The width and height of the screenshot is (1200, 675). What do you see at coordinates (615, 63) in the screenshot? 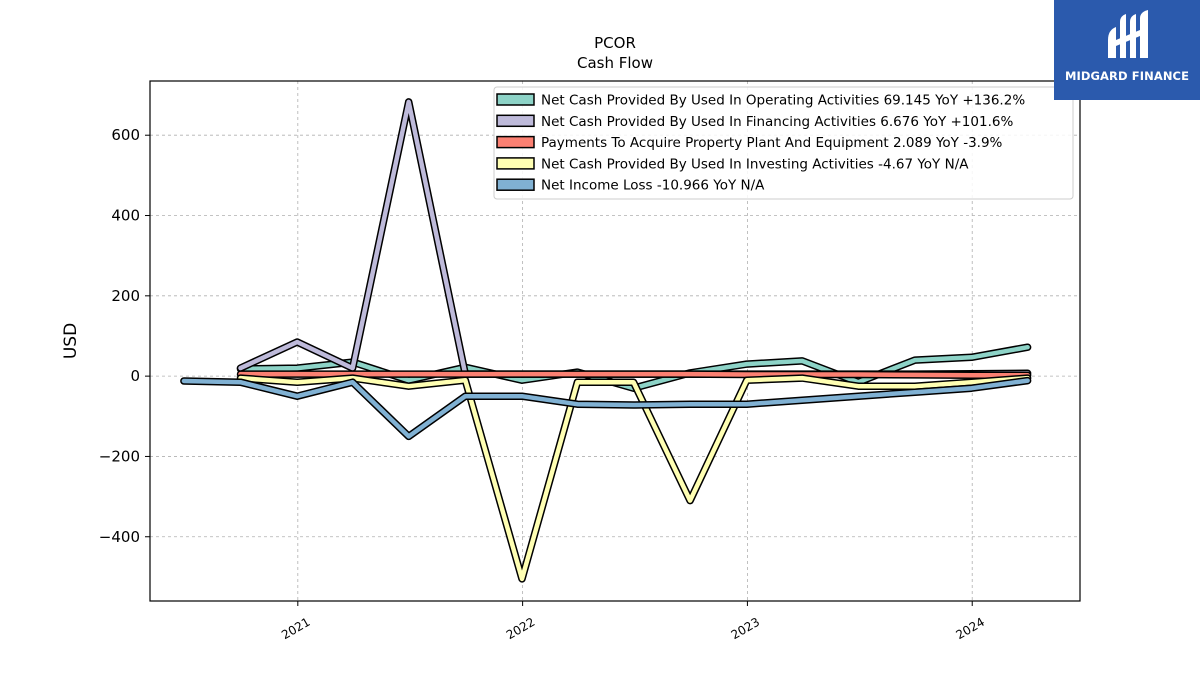
I see `chart-subtitle: Cash Flow` at bounding box center [615, 63].